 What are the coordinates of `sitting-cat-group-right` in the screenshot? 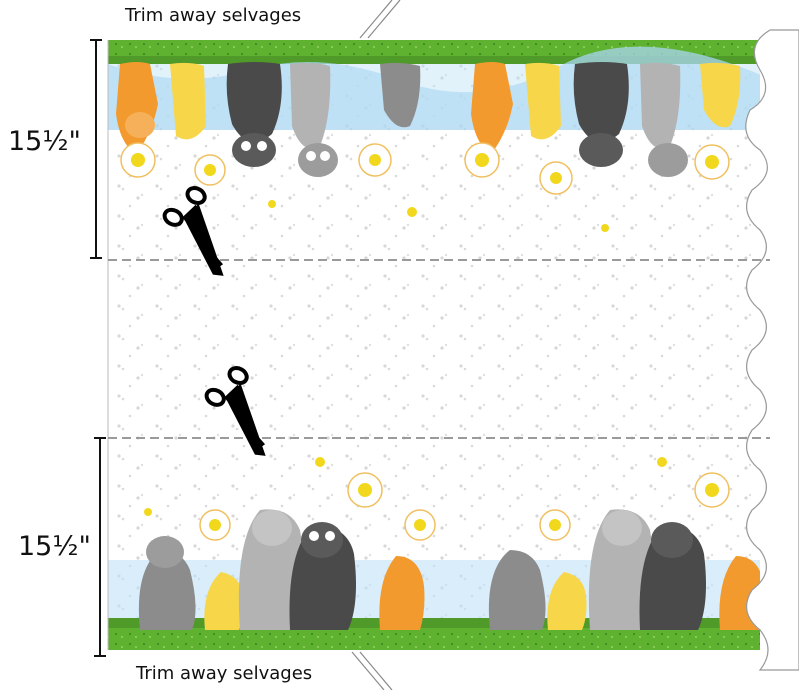 It's located at (624, 569).